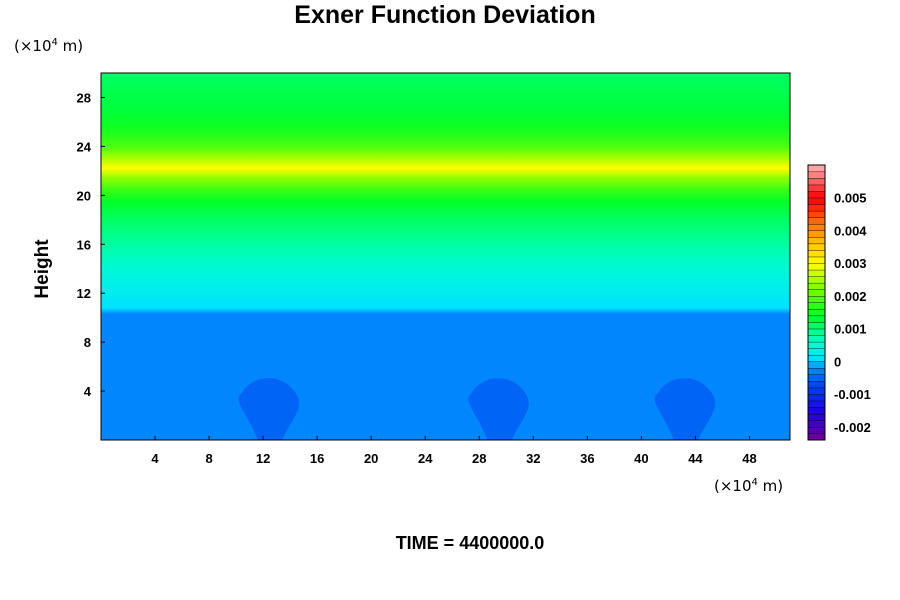  I want to click on colorbar-frame, so click(816, 302).